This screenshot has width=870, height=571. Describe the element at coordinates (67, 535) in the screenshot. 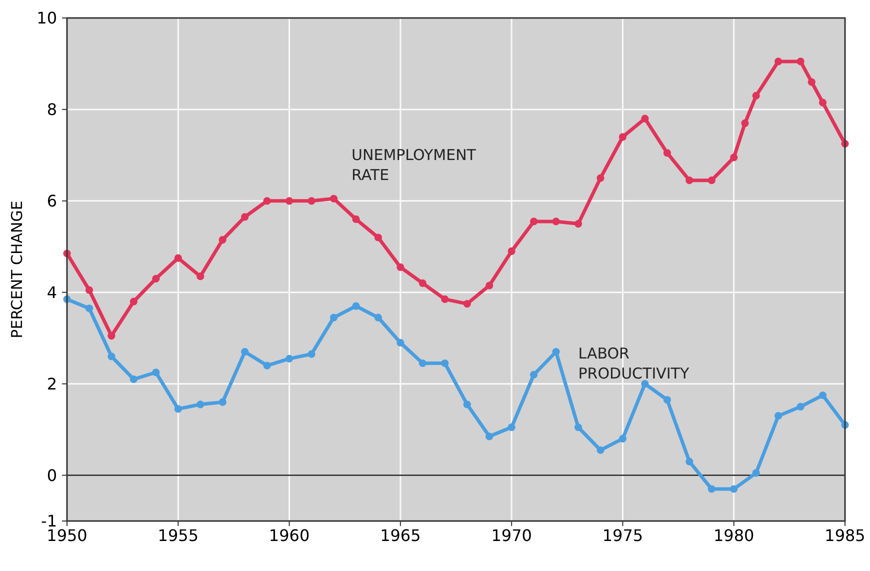

I see `x-tick-label: 1950` at that location.